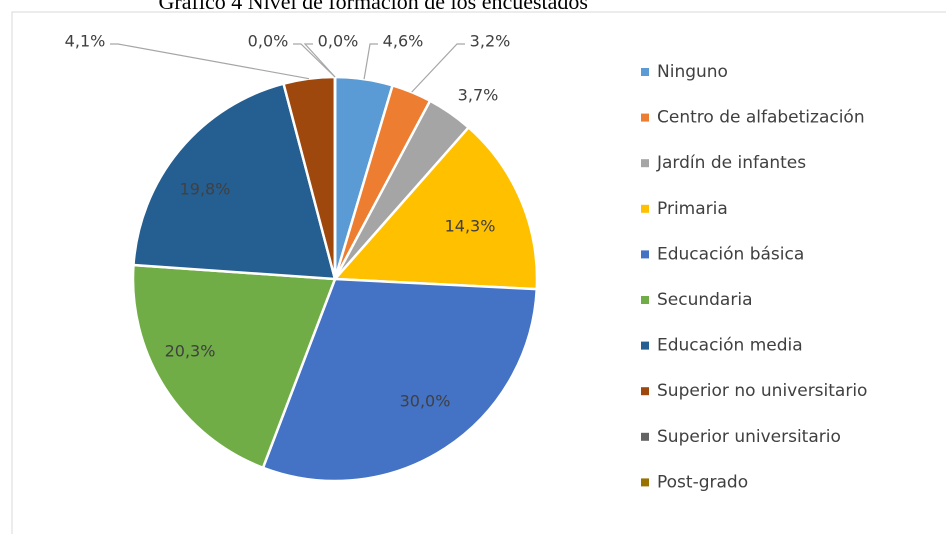 The image size is (946, 534). What do you see at coordinates (762, 391) in the screenshot?
I see `legend-label: Superior no universitario` at bounding box center [762, 391].